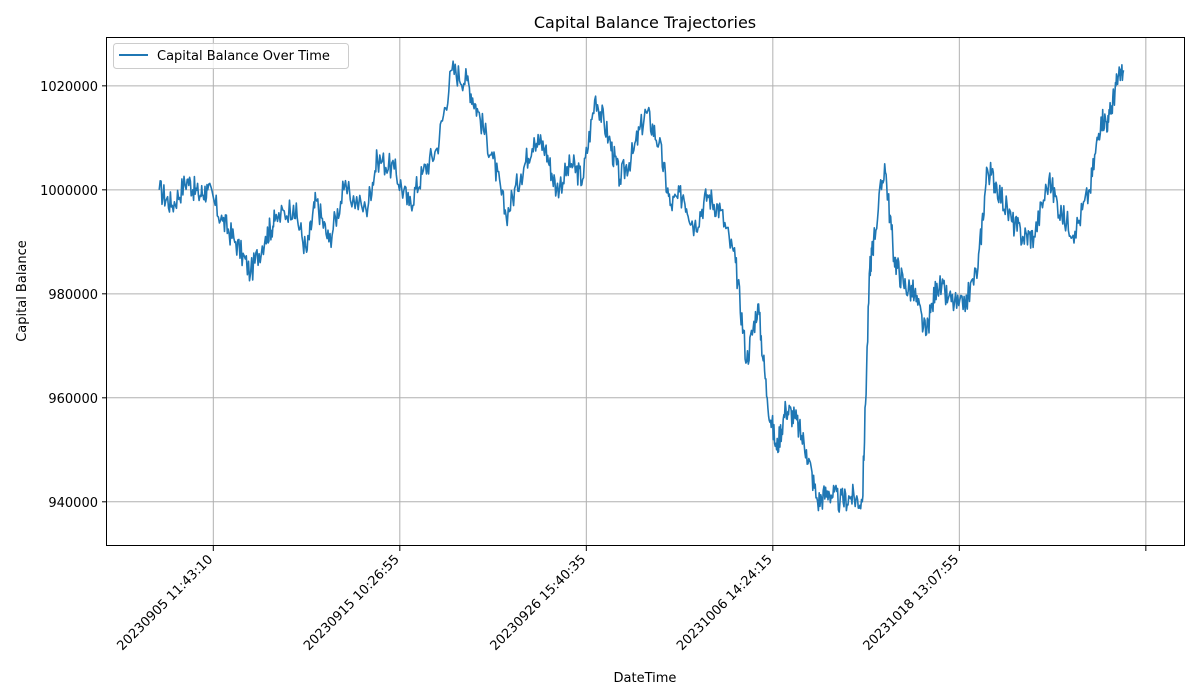 The height and width of the screenshot is (700, 1200). I want to click on x-axis-label: DateTime, so click(645, 678).